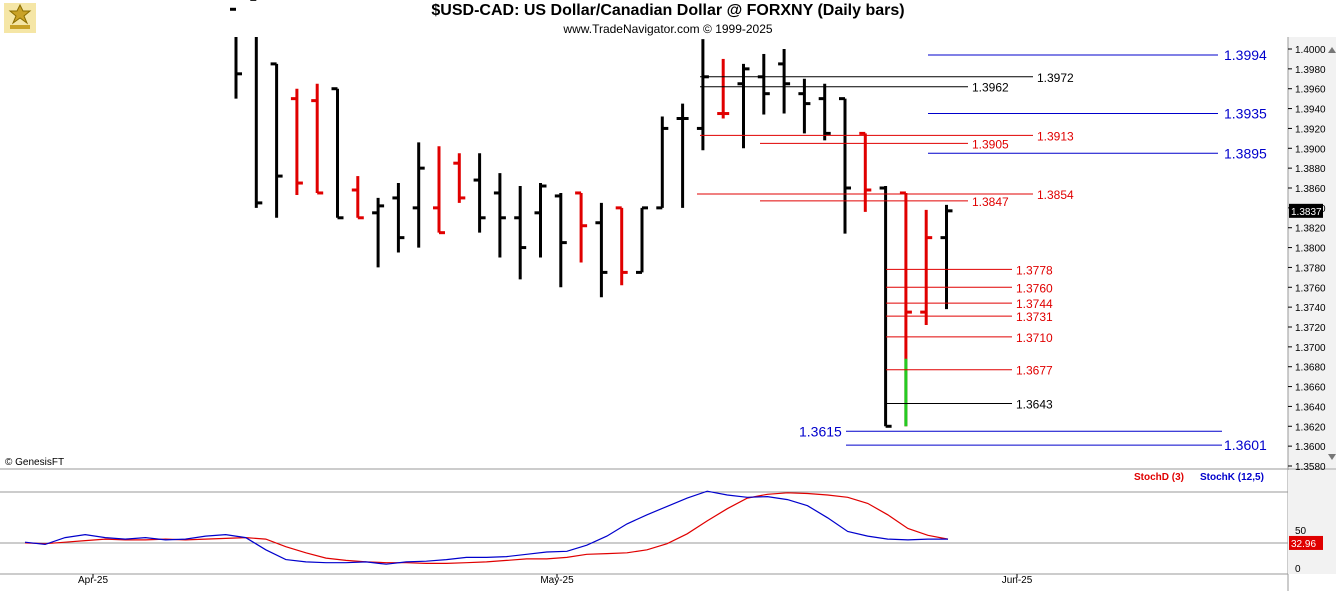 This screenshot has width=1336, height=591. What do you see at coordinates (1310, 467) in the screenshot?
I see `price-tick-label: 1.3580` at bounding box center [1310, 467].